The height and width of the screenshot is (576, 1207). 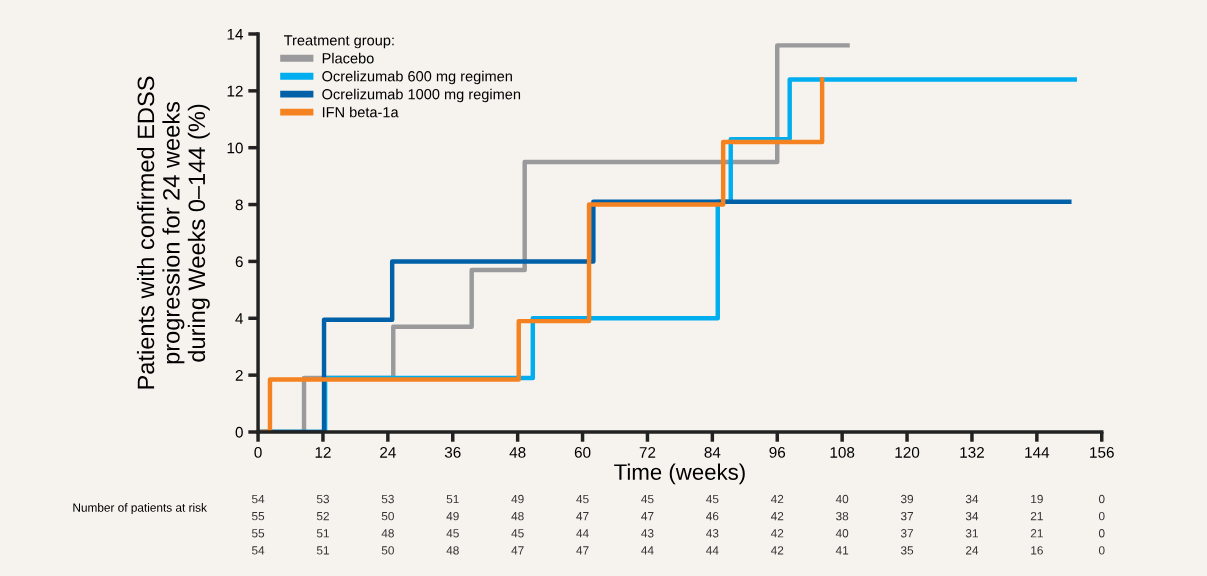 I want to click on text: 46, so click(x=712, y=516).